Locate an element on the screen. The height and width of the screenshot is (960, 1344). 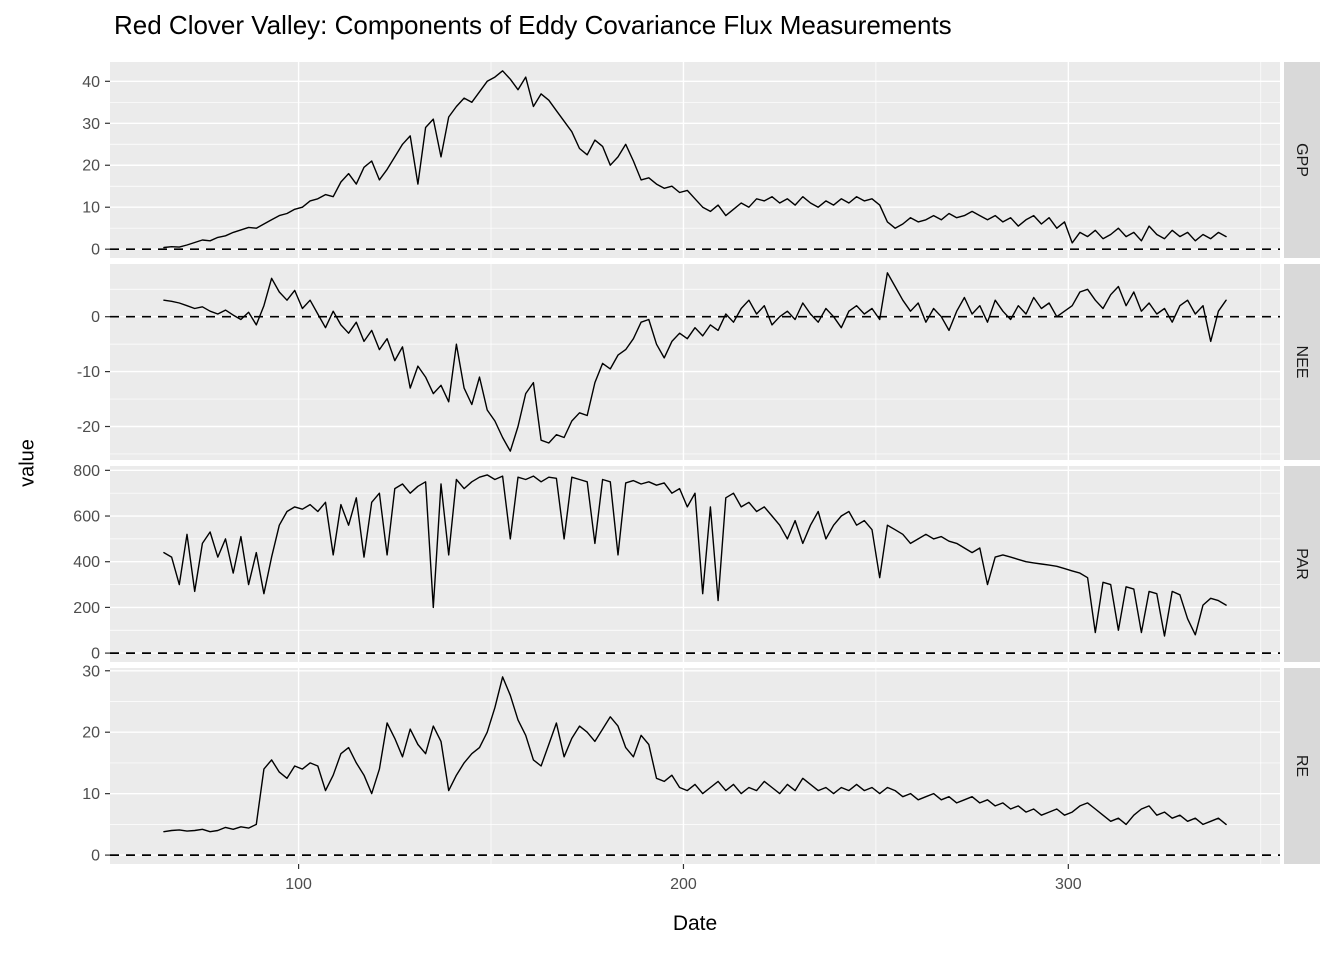
series-line-GPP is located at coordinates (695, 159).